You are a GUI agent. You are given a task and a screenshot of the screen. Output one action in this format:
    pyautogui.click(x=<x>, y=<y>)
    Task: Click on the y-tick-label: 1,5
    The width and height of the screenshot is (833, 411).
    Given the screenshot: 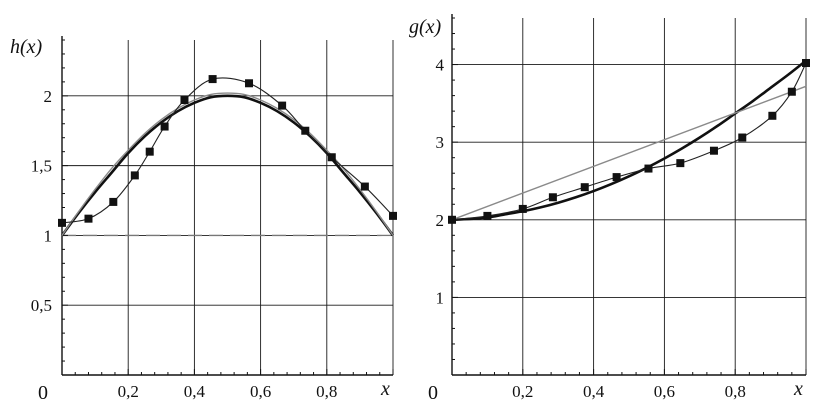 What is the action you would take?
    pyautogui.click(x=41, y=166)
    